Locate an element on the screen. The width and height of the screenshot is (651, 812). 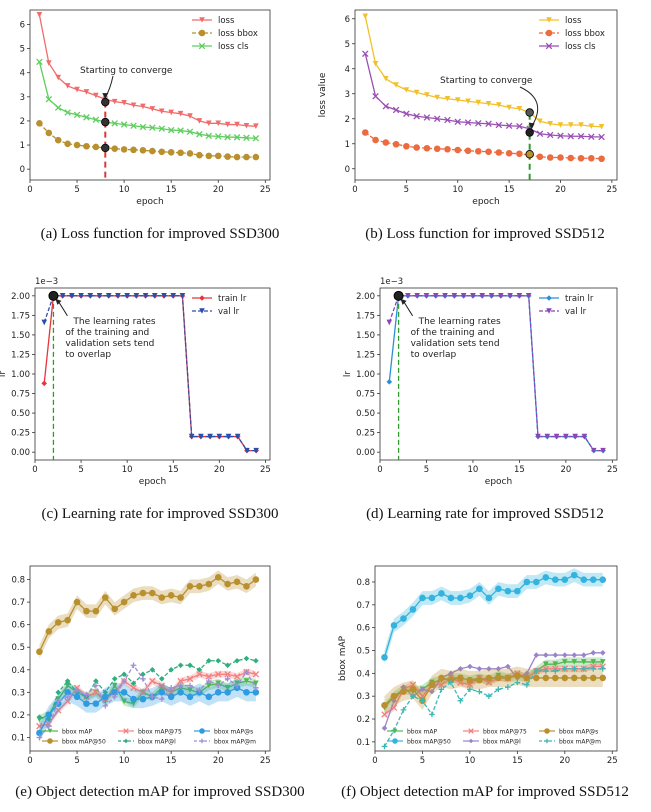
series-line is located at coordinates (147, 140).